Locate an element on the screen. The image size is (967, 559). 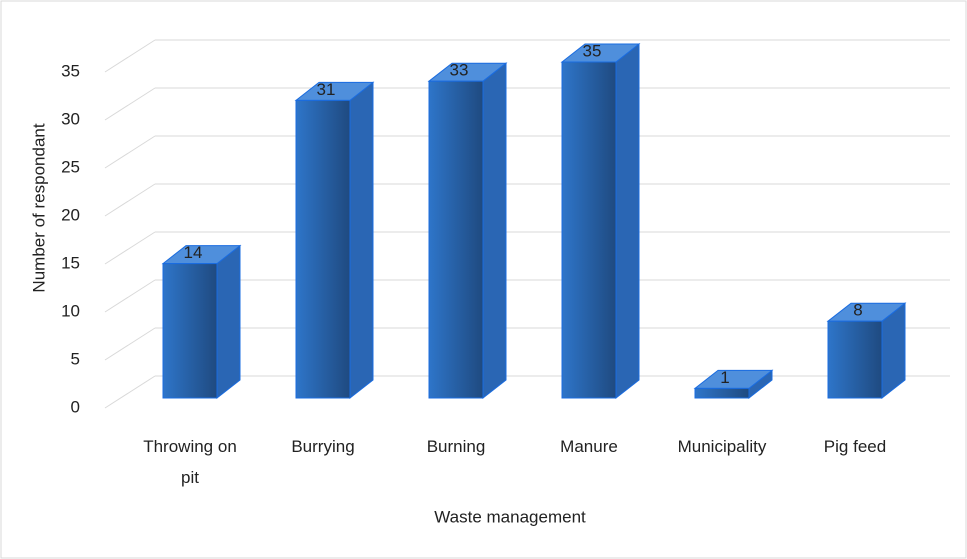
y-tick-label: 25 is located at coordinates (70, 166).